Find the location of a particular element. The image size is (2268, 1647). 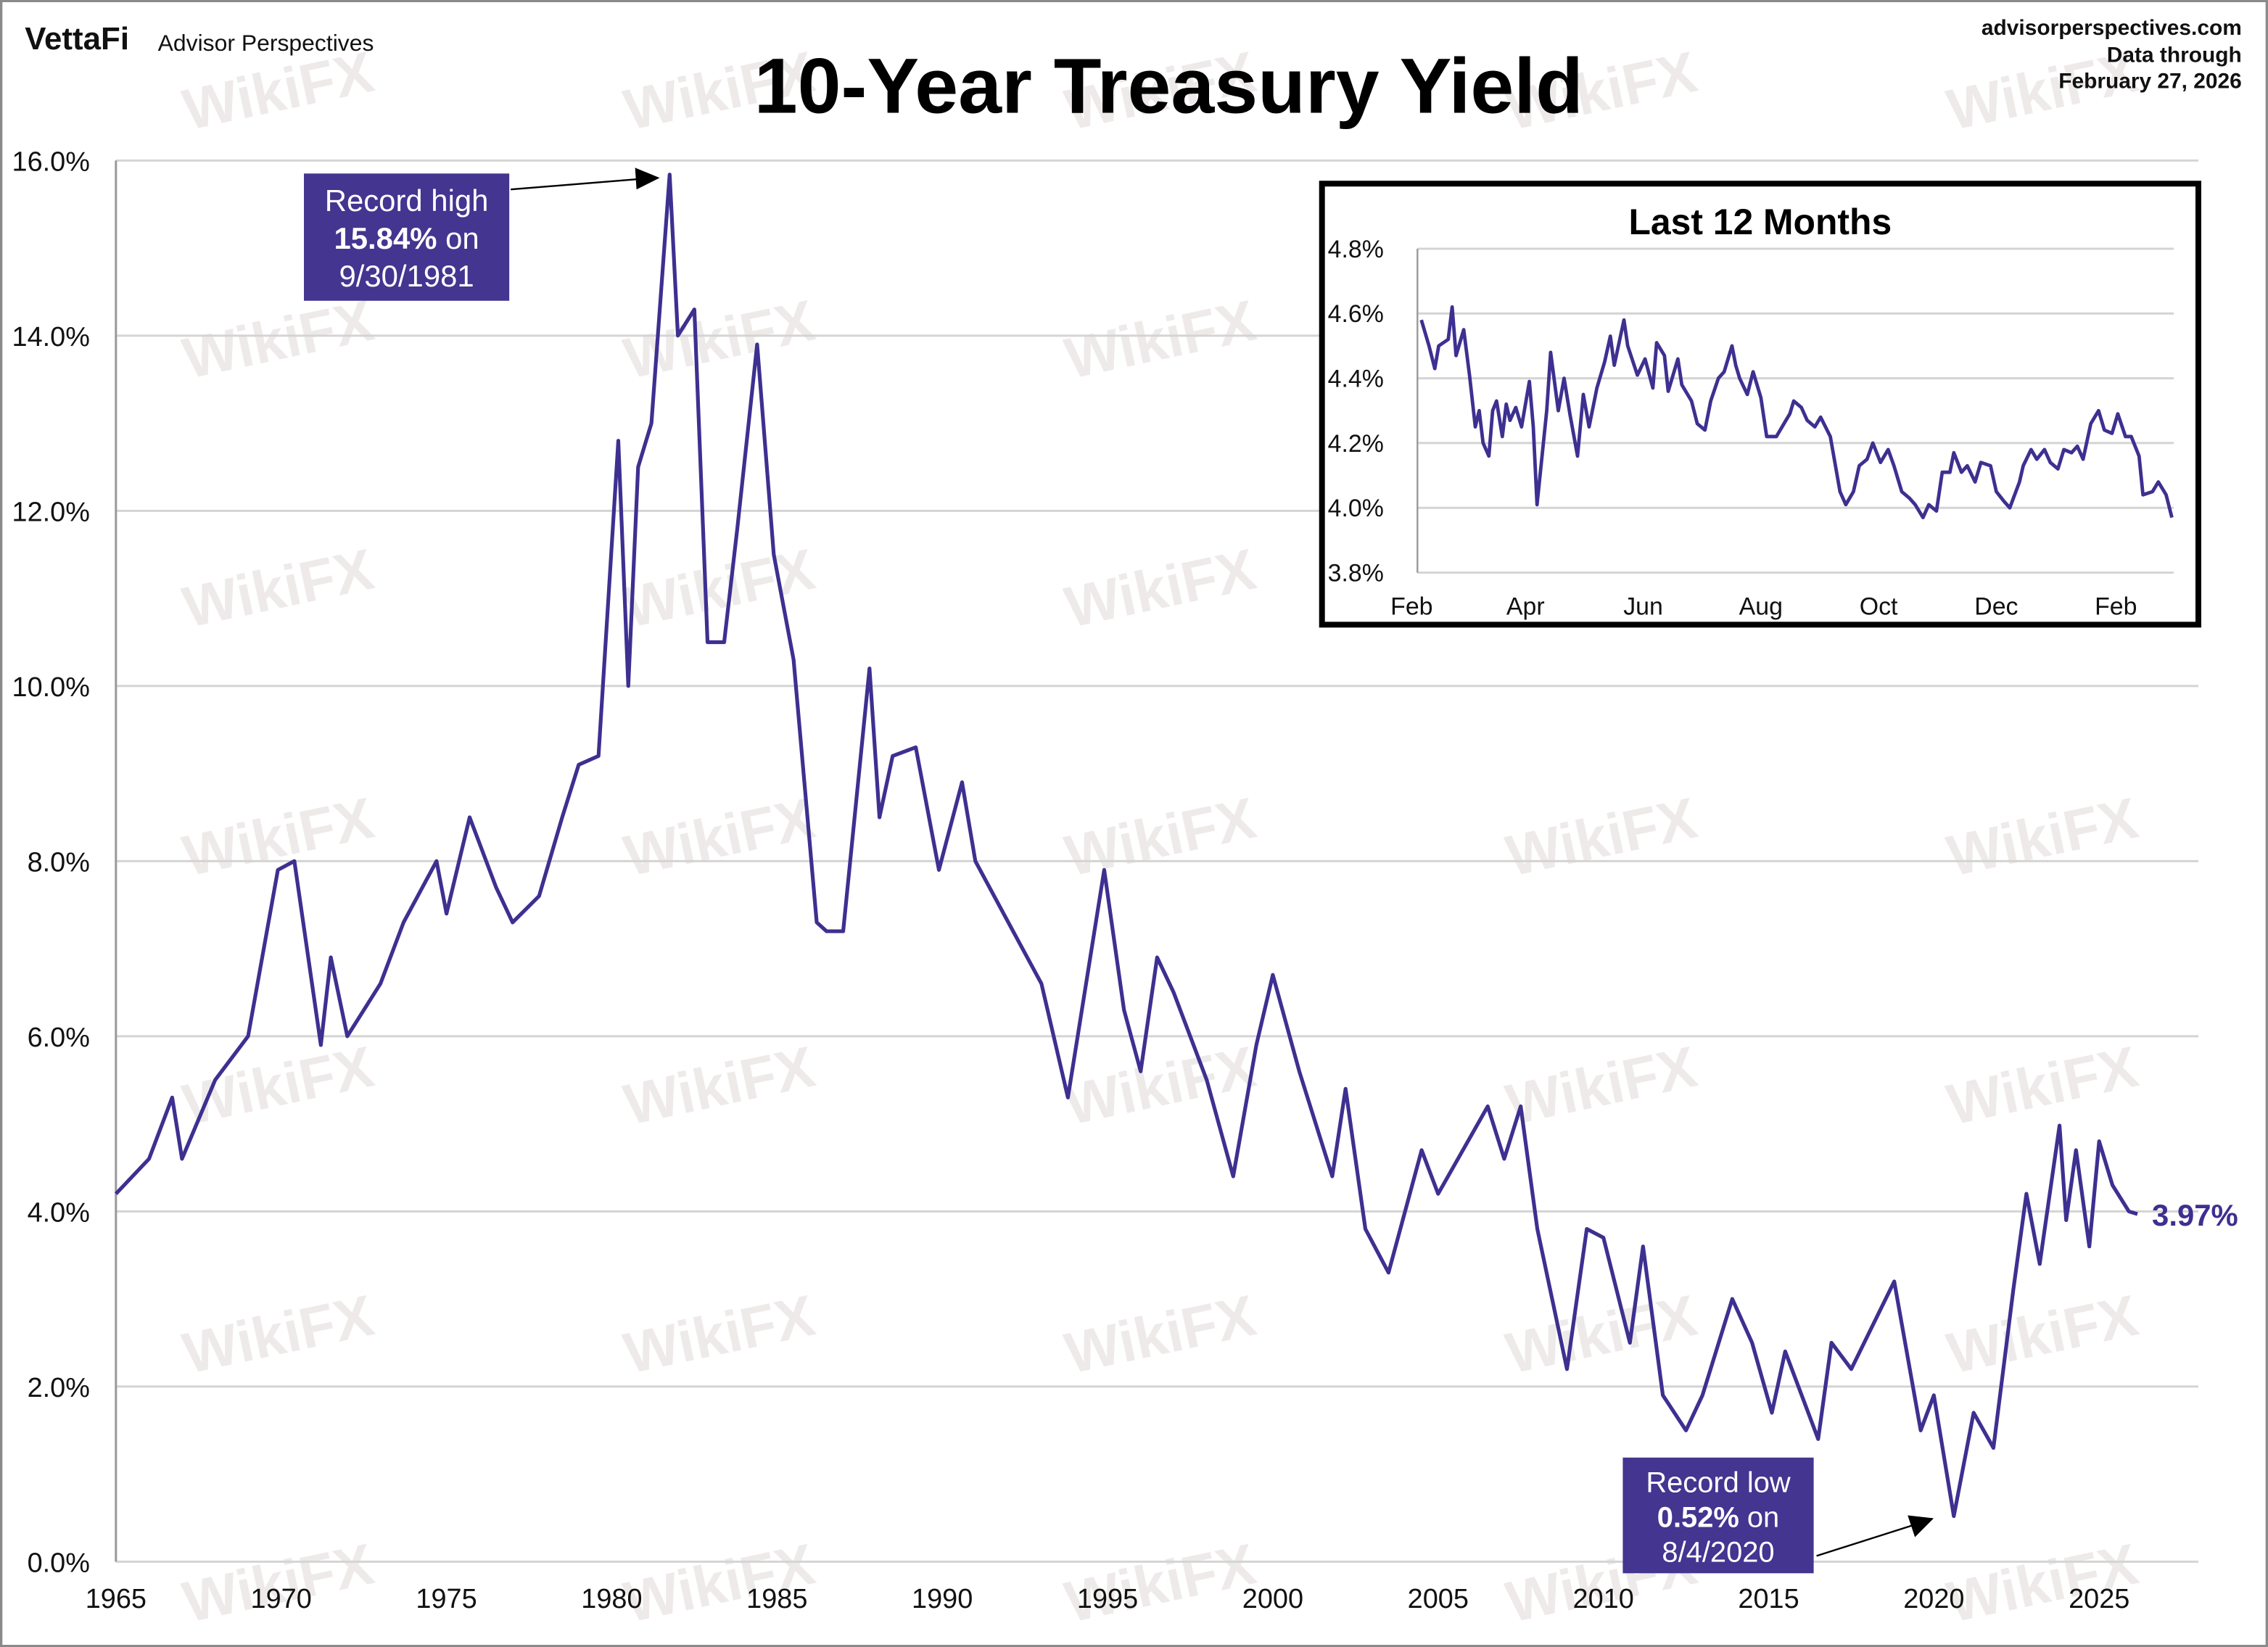

inset-x-tick-label: Jun is located at coordinates (1643, 606).